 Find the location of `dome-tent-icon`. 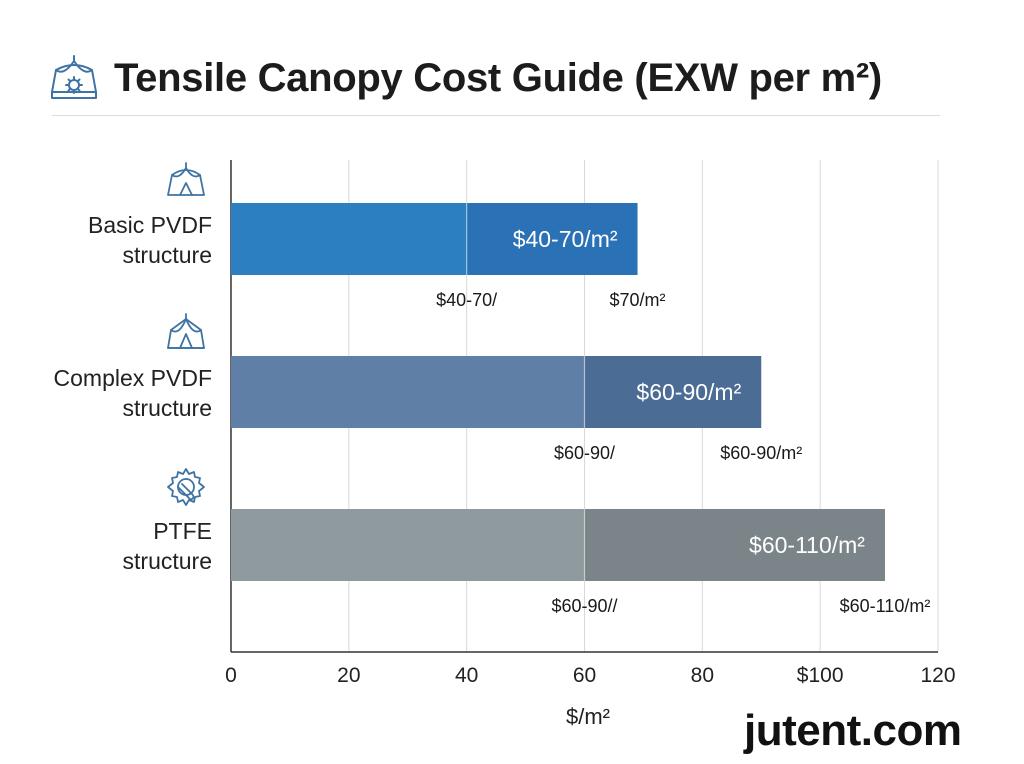

dome-tent-icon is located at coordinates (186, 331).